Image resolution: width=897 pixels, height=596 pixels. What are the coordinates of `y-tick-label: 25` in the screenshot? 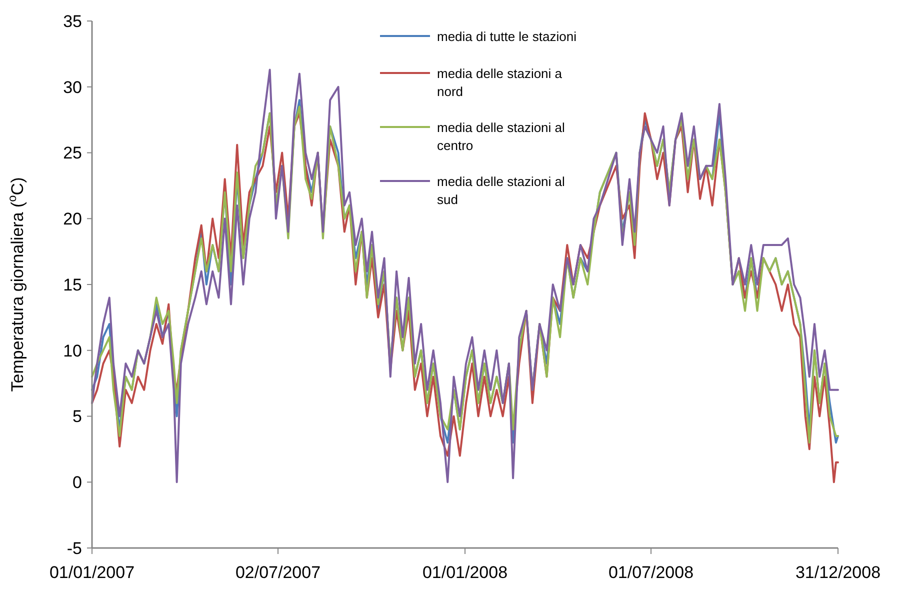 It's located at (72, 153).